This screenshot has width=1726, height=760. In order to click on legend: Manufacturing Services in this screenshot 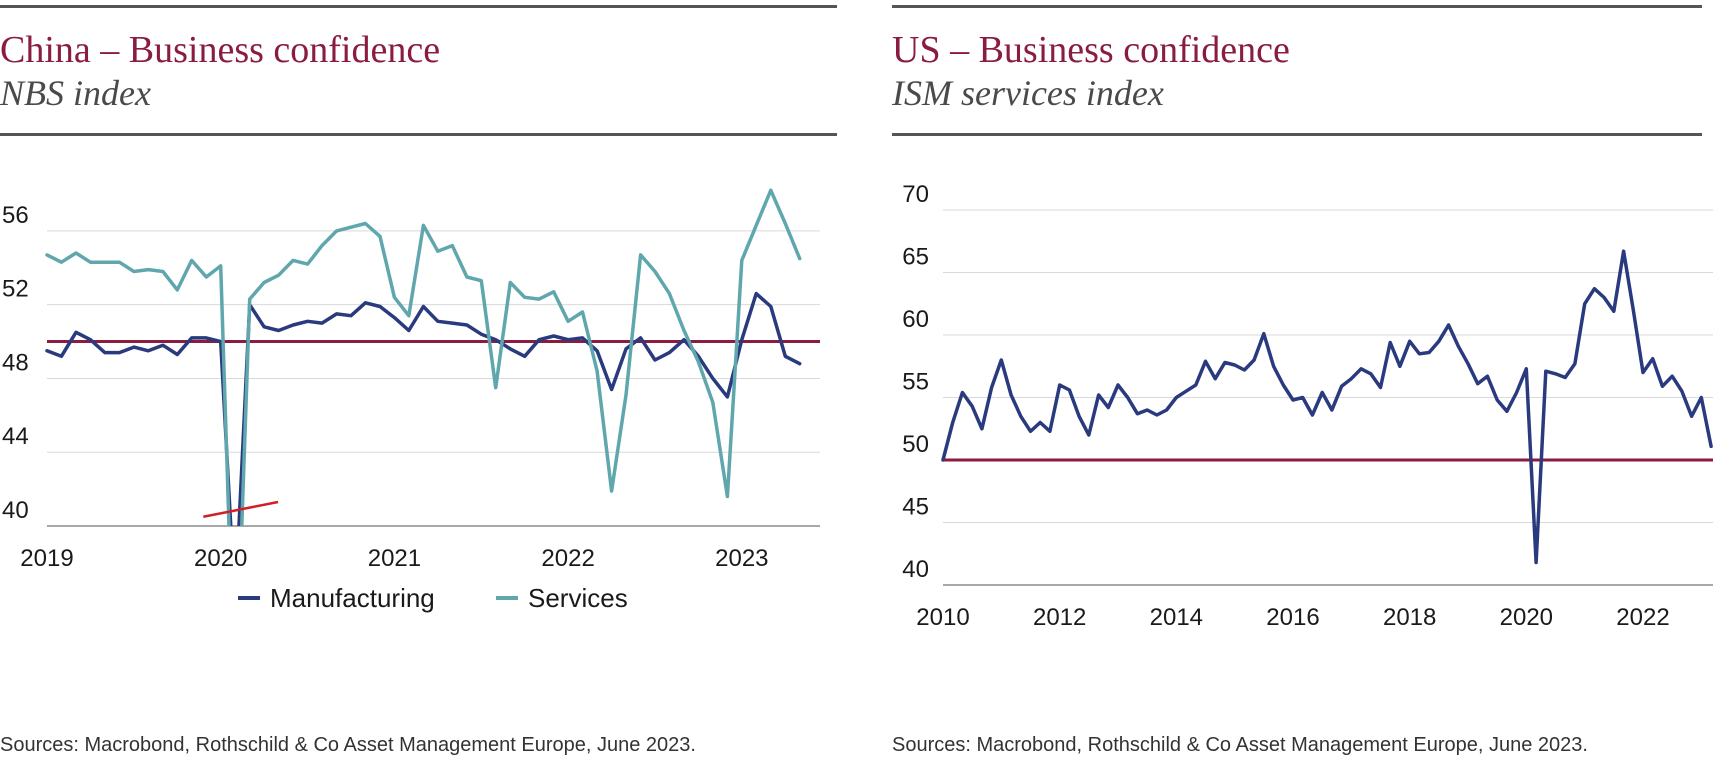, I will do `click(433, 598)`.